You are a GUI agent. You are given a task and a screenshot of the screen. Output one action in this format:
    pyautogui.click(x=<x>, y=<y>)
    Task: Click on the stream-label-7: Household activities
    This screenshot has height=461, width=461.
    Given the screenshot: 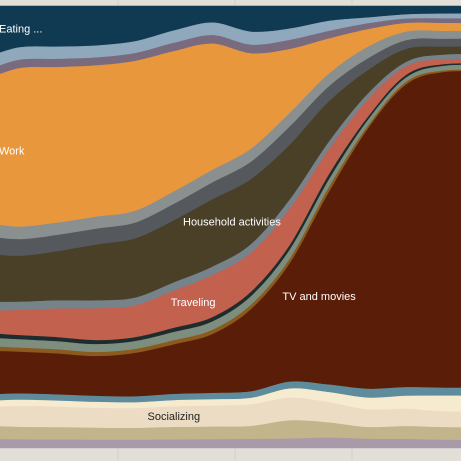 What is the action you would take?
    pyautogui.click(x=232, y=223)
    